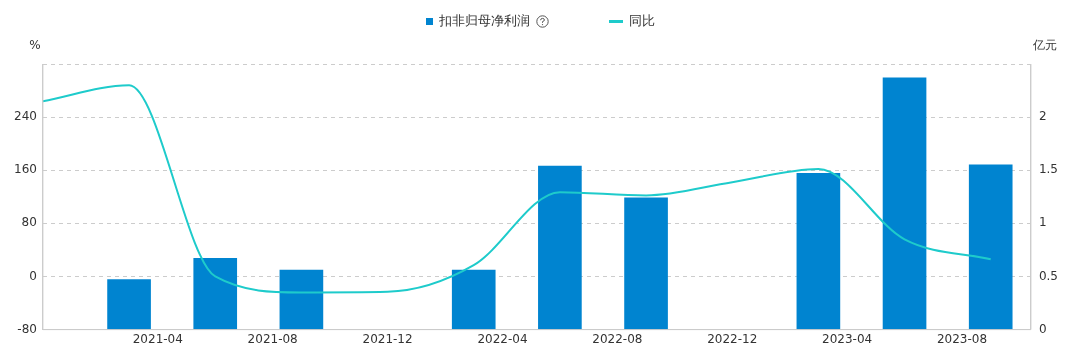 The image size is (1080, 358). What do you see at coordinates (35, 45) in the screenshot?
I see `y-axis-title: %` at bounding box center [35, 45].